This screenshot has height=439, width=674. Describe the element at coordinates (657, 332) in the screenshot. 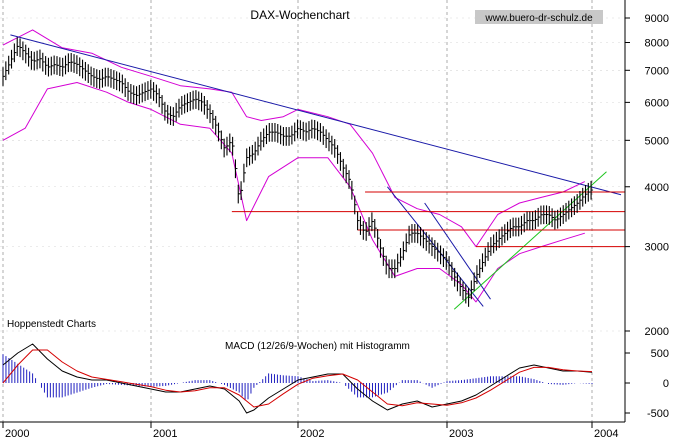

I see `y-tick-label: 2000` at that location.